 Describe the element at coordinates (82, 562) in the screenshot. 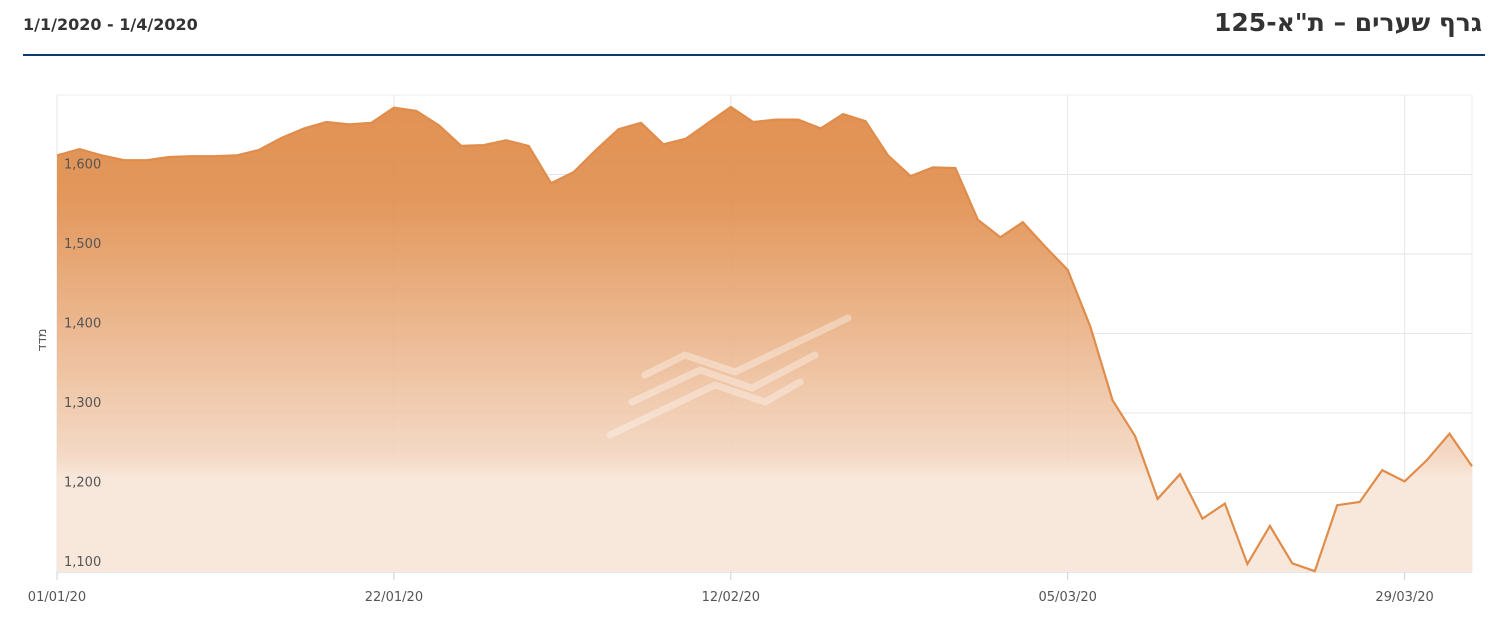

I see `y-tick-label: 1,100` at that location.